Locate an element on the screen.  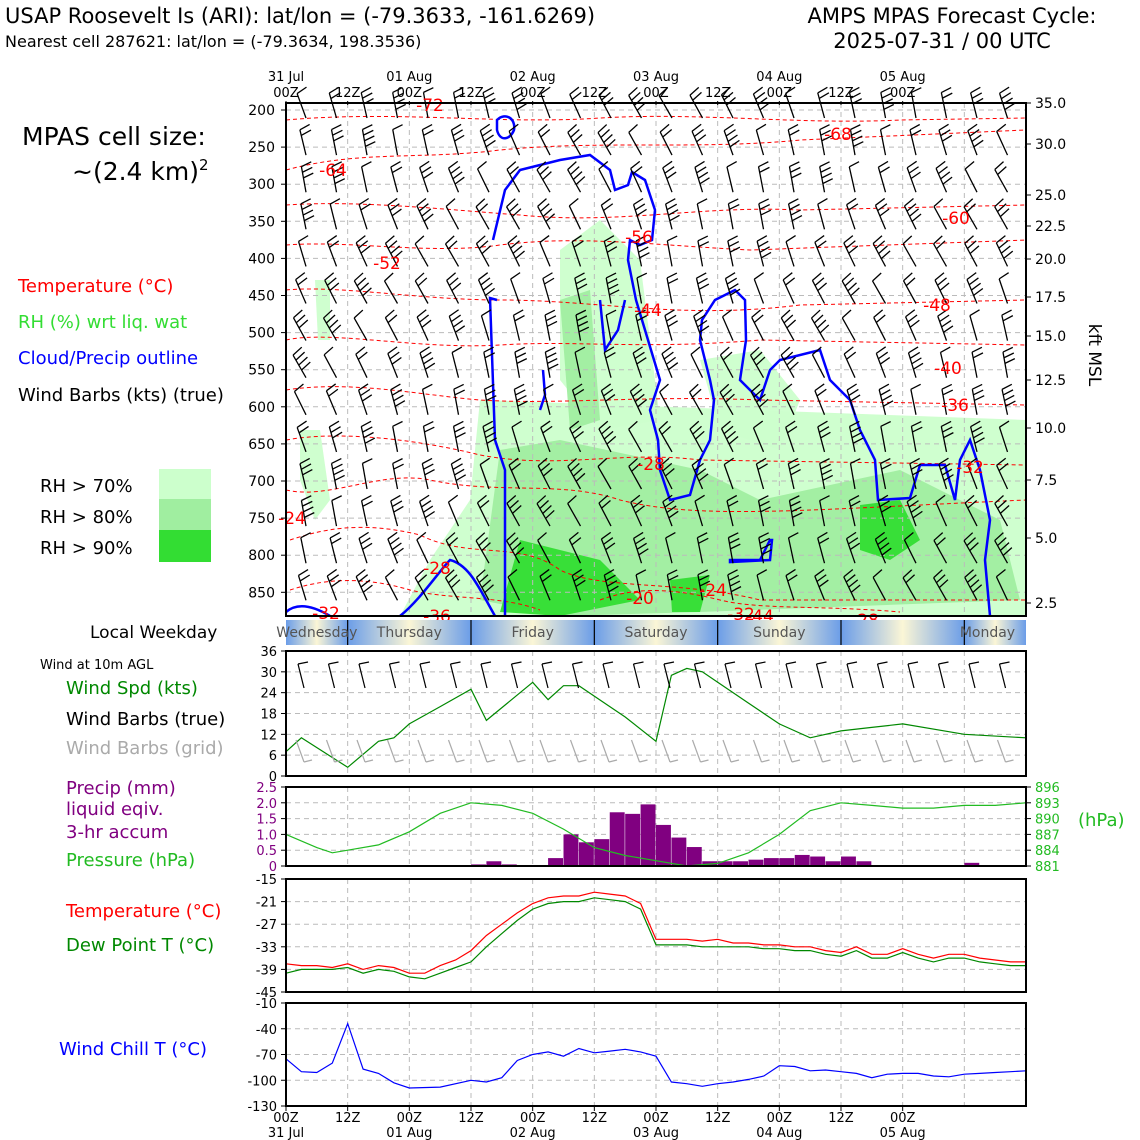
panel-tick-label: -15 is located at coordinates (266, 880).